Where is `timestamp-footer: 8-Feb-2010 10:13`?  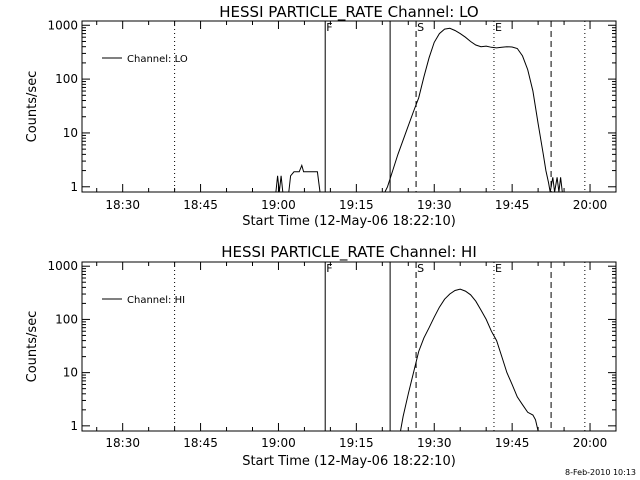
timestamp-footer: 8-Feb-2010 10:13 is located at coordinates (600, 472).